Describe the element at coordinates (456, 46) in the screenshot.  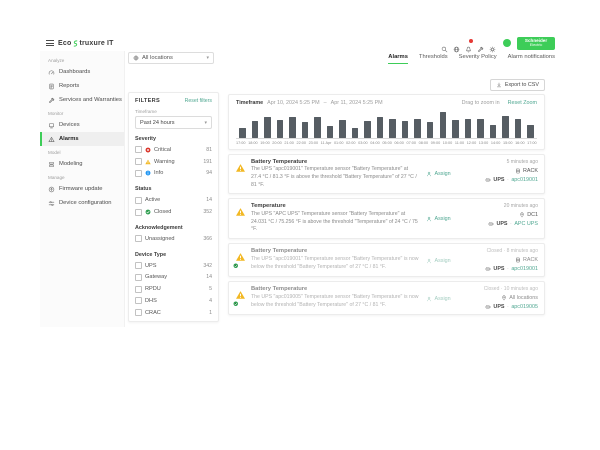
I see `globe-icon` at that location.